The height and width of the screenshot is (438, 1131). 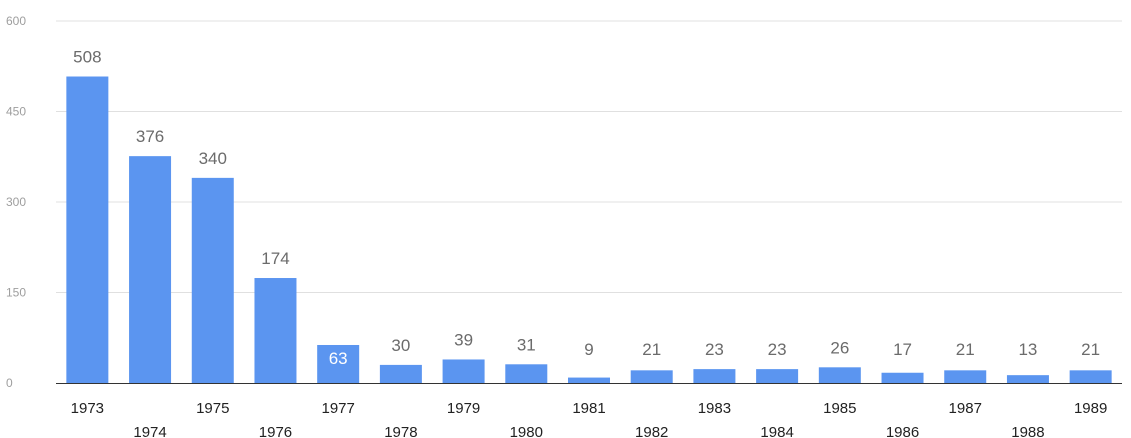 What do you see at coordinates (902, 431) in the screenshot?
I see `x-tick-label-1986: 1986` at bounding box center [902, 431].